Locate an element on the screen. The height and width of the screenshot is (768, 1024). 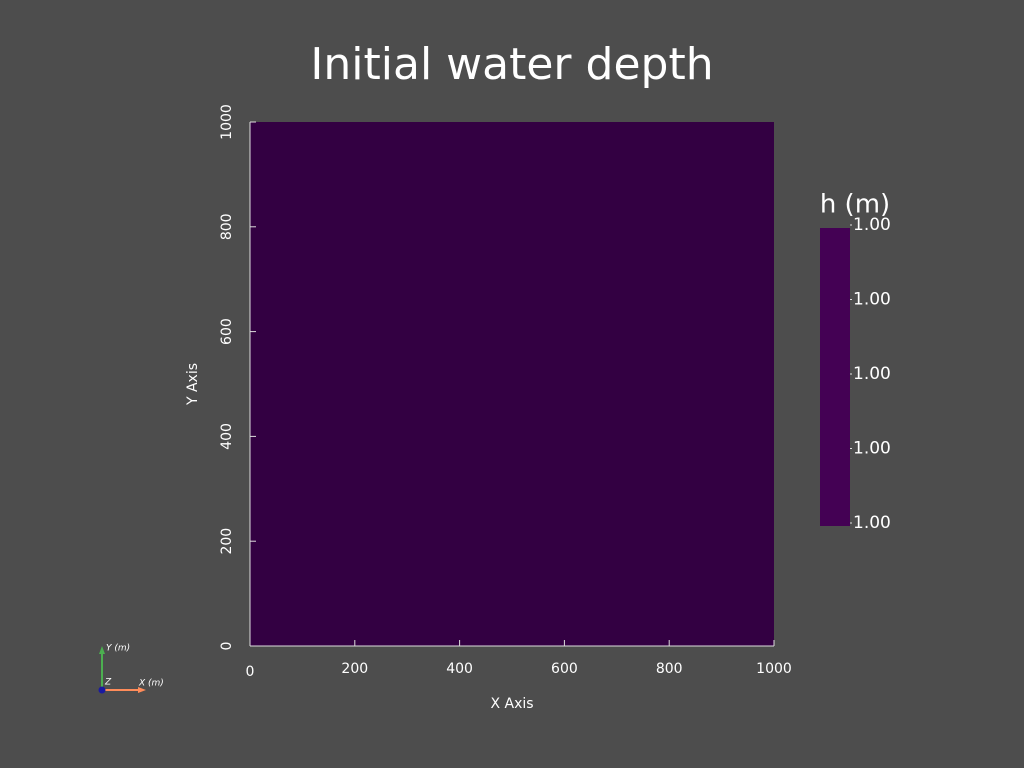
y-tick-label: 1000 is located at coordinates (227, 122).